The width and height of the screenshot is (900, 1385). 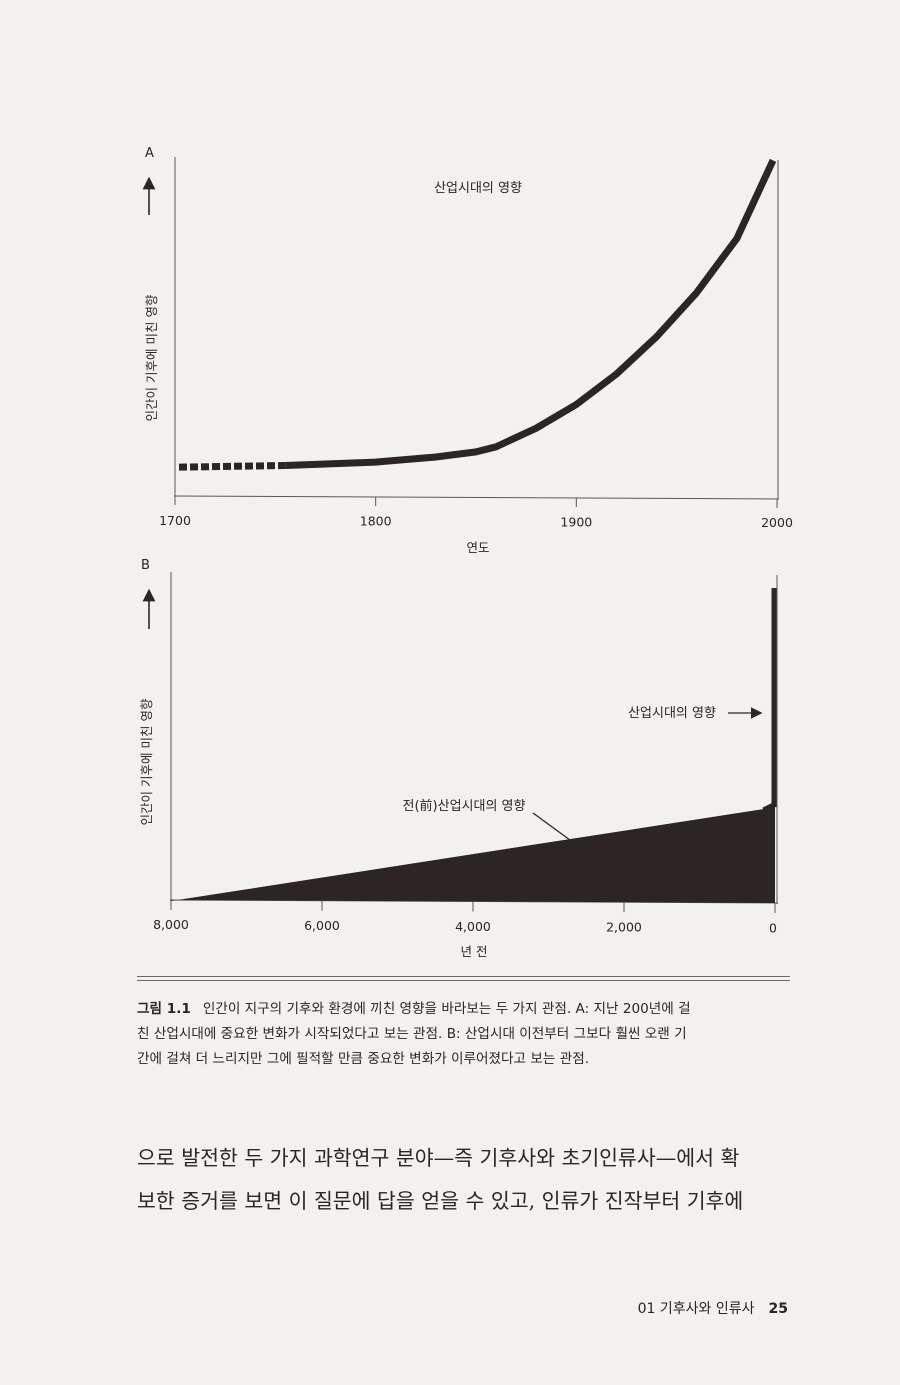 I want to click on chapter-title: 01 기후사와 인류사, so click(x=696, y=1309).